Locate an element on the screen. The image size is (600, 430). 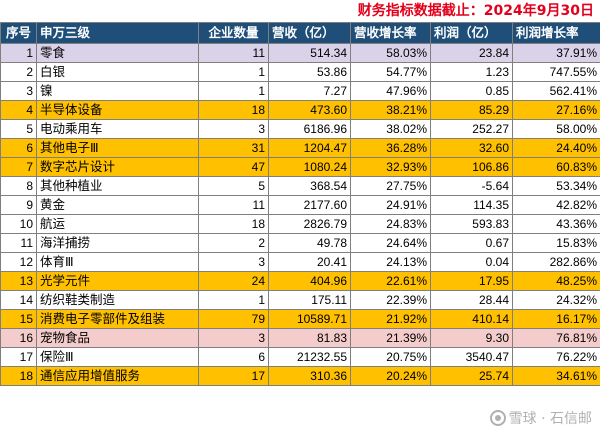
cell-count: 24 is located at coordinates (233, 281).